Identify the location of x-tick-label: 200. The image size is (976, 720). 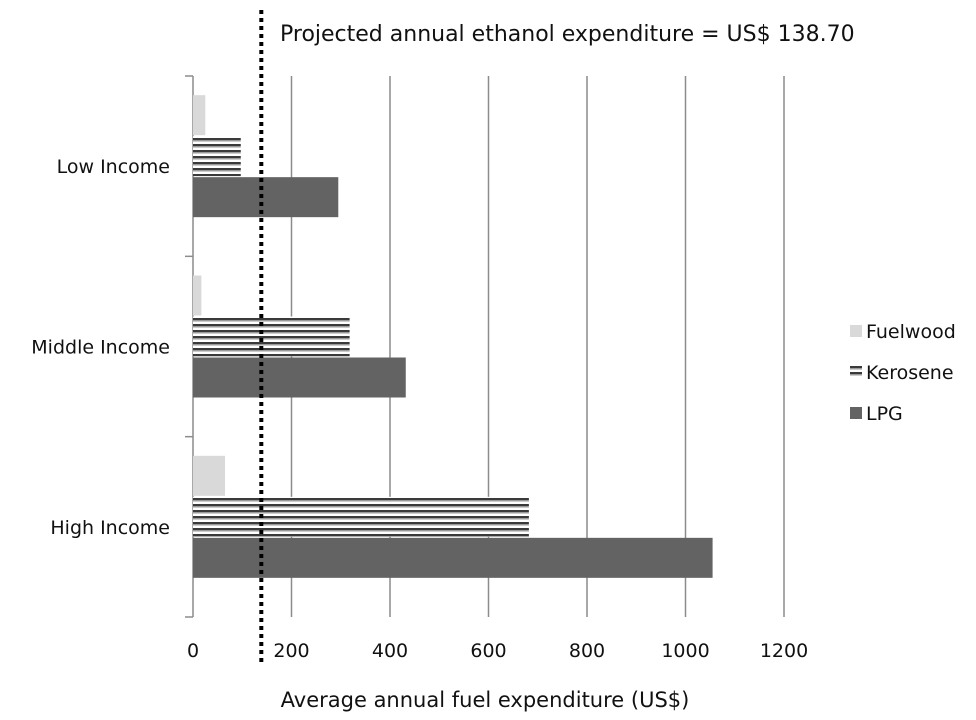
(291, 651).